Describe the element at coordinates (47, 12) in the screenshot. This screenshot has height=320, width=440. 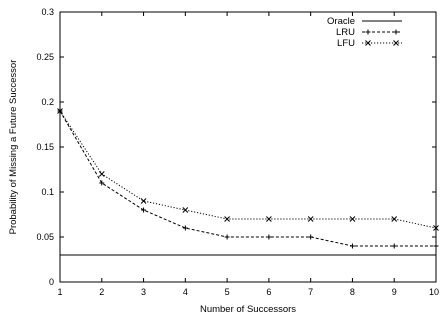
I see `y-tick-label: 0.3` at that location.